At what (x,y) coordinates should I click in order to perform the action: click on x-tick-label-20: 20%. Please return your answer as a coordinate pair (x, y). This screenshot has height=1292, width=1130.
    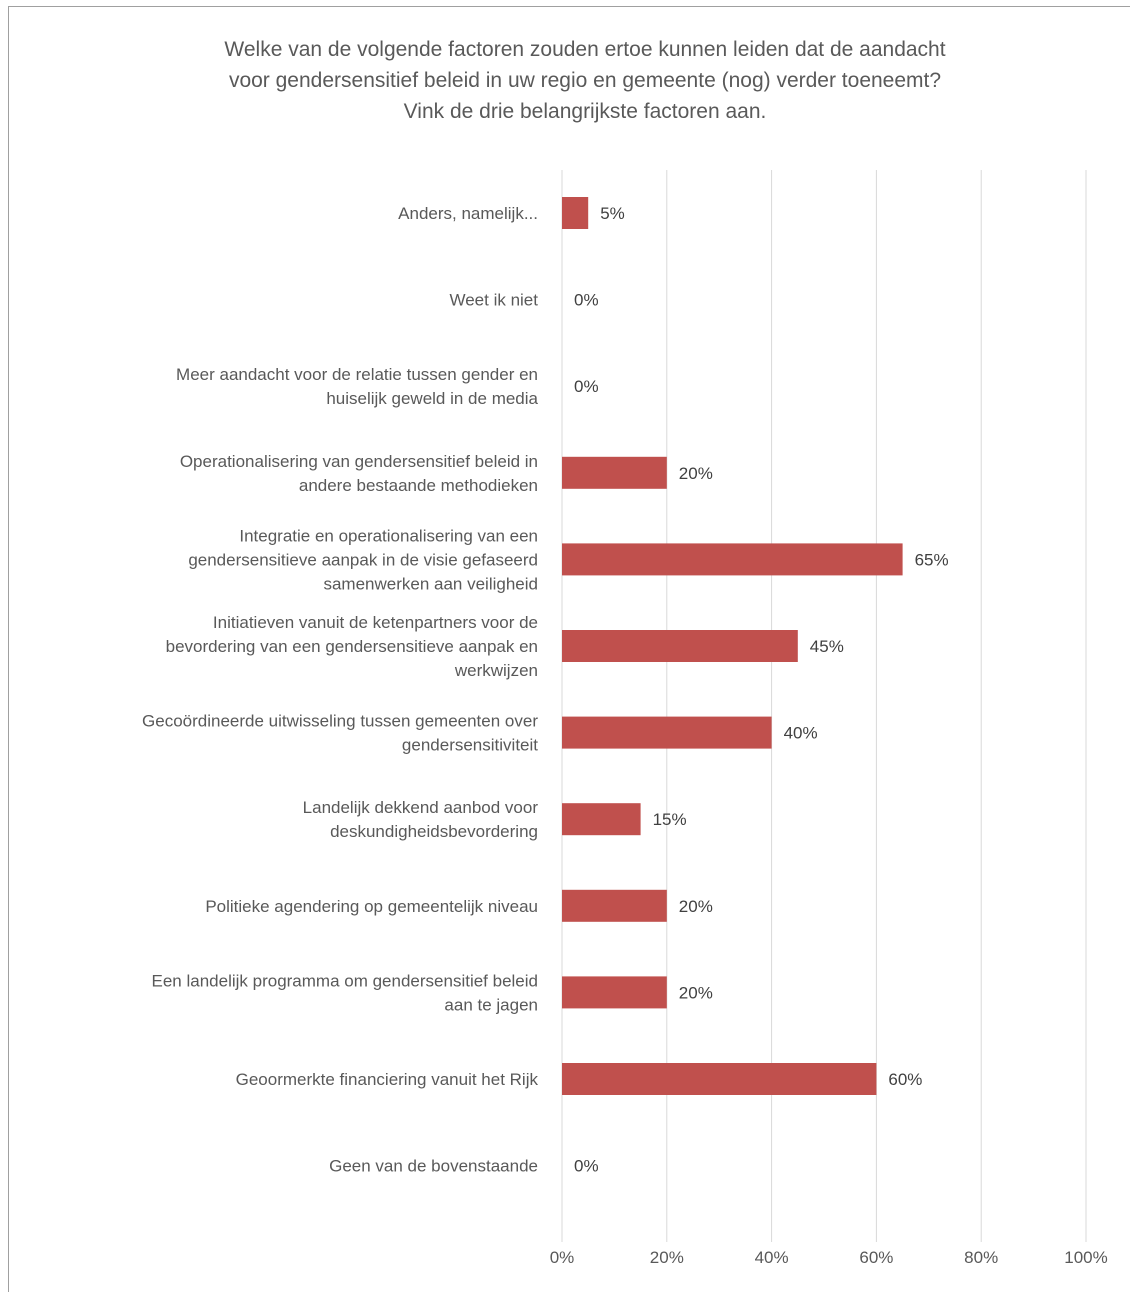
    Looking at the image, I should click on (667, 1257).